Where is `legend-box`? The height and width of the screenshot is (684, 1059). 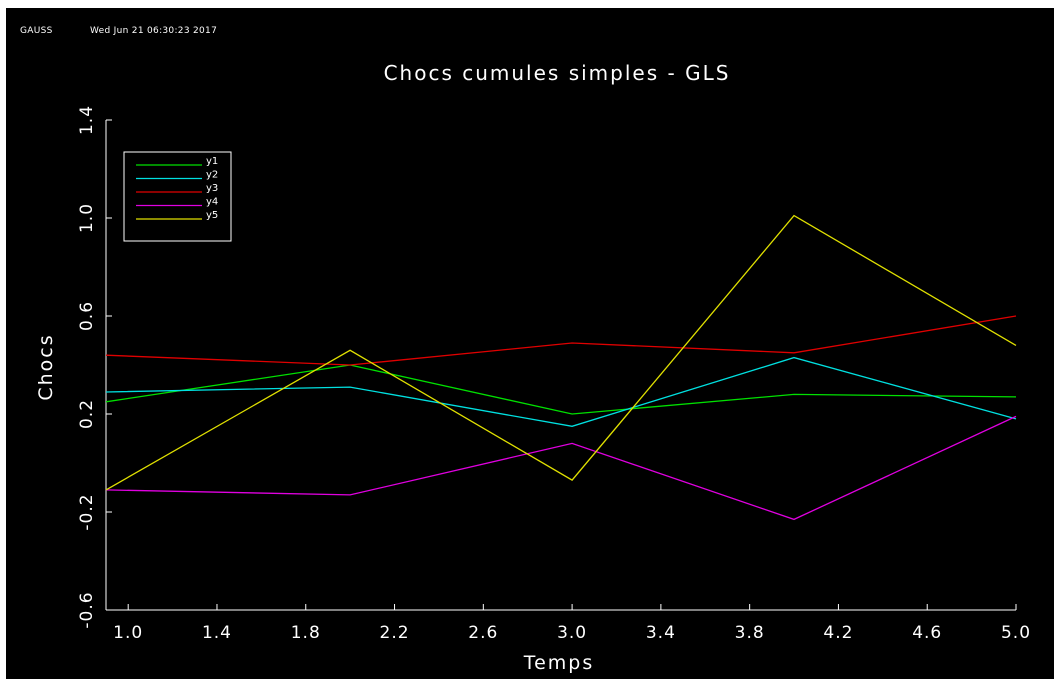 legend-box is located at coordinates (177, 196).